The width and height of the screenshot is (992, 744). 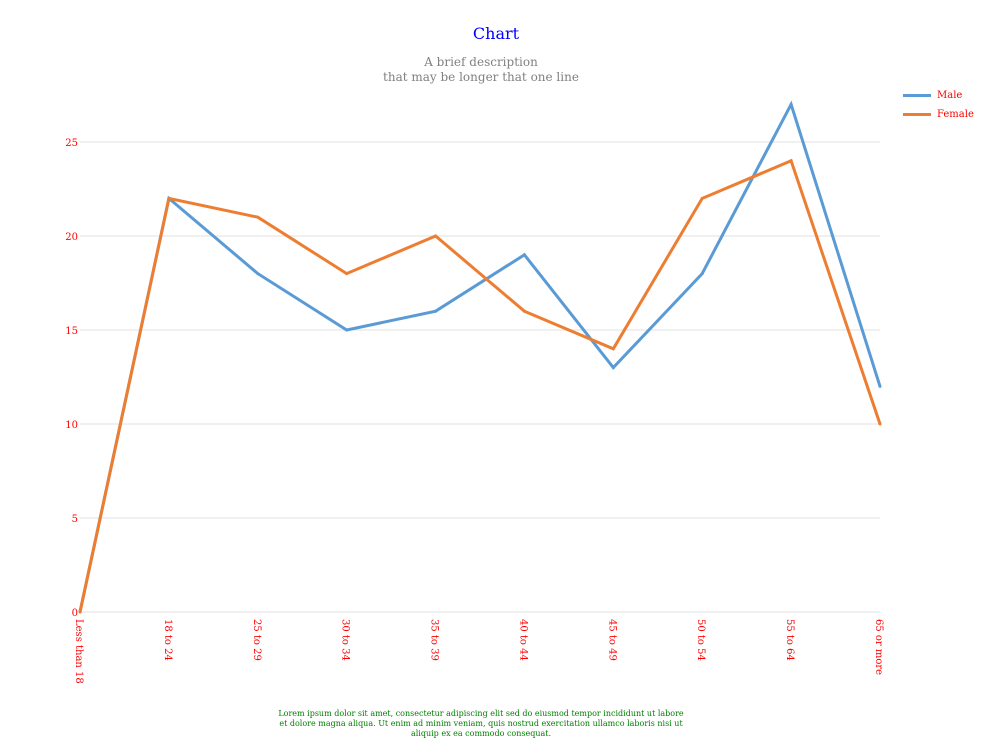 I want to click on legend-item-female: Female, so click(x=938, y=114).